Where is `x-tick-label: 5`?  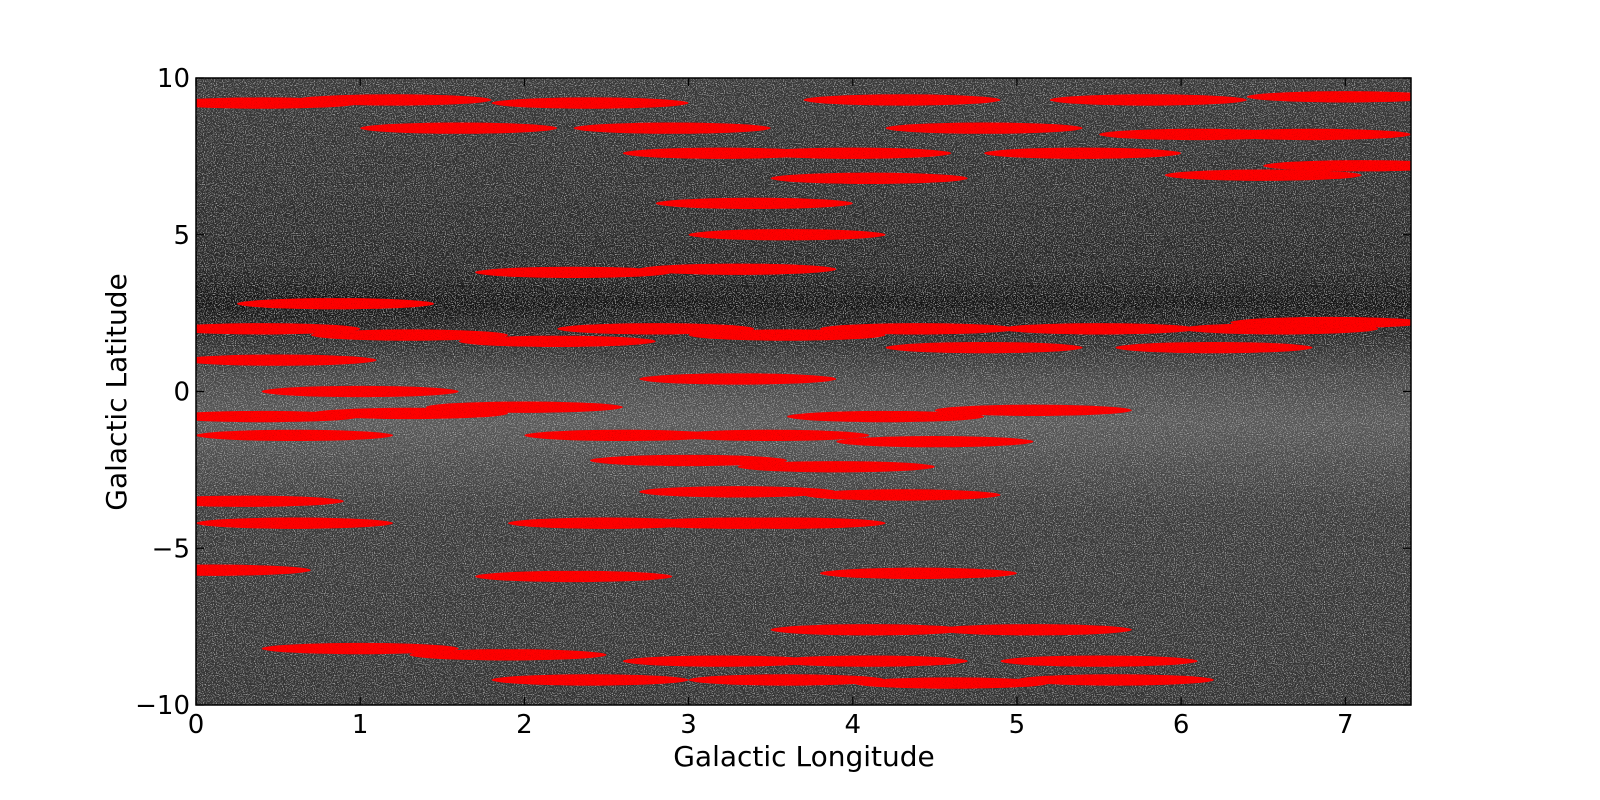 x-tick-label: 5 is located at coordinates (1017, 725).